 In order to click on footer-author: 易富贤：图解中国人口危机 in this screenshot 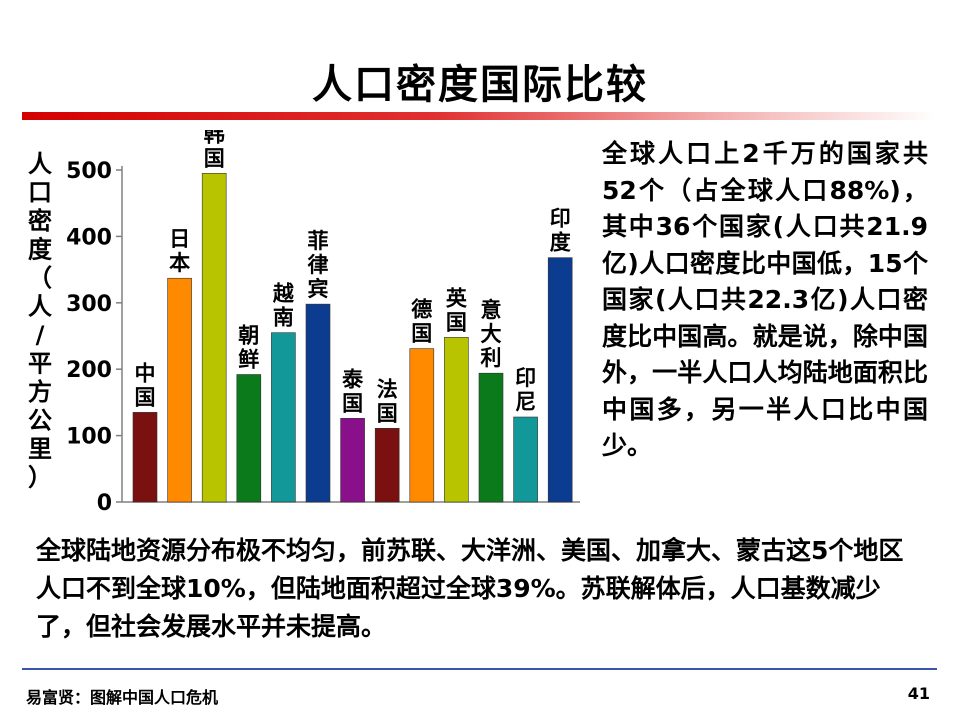, I will do `click(122, 697)`.